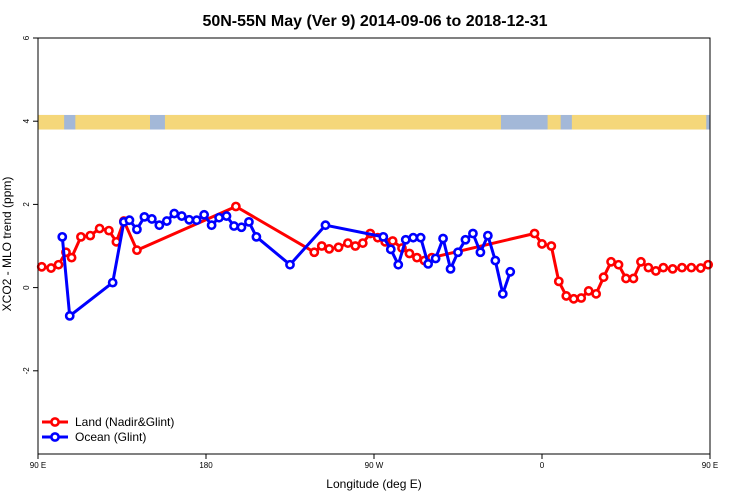 Image resolution: width=750 pixels, height=500 pixels. I want to click on y-tick-label: 0, so click(26, 287).